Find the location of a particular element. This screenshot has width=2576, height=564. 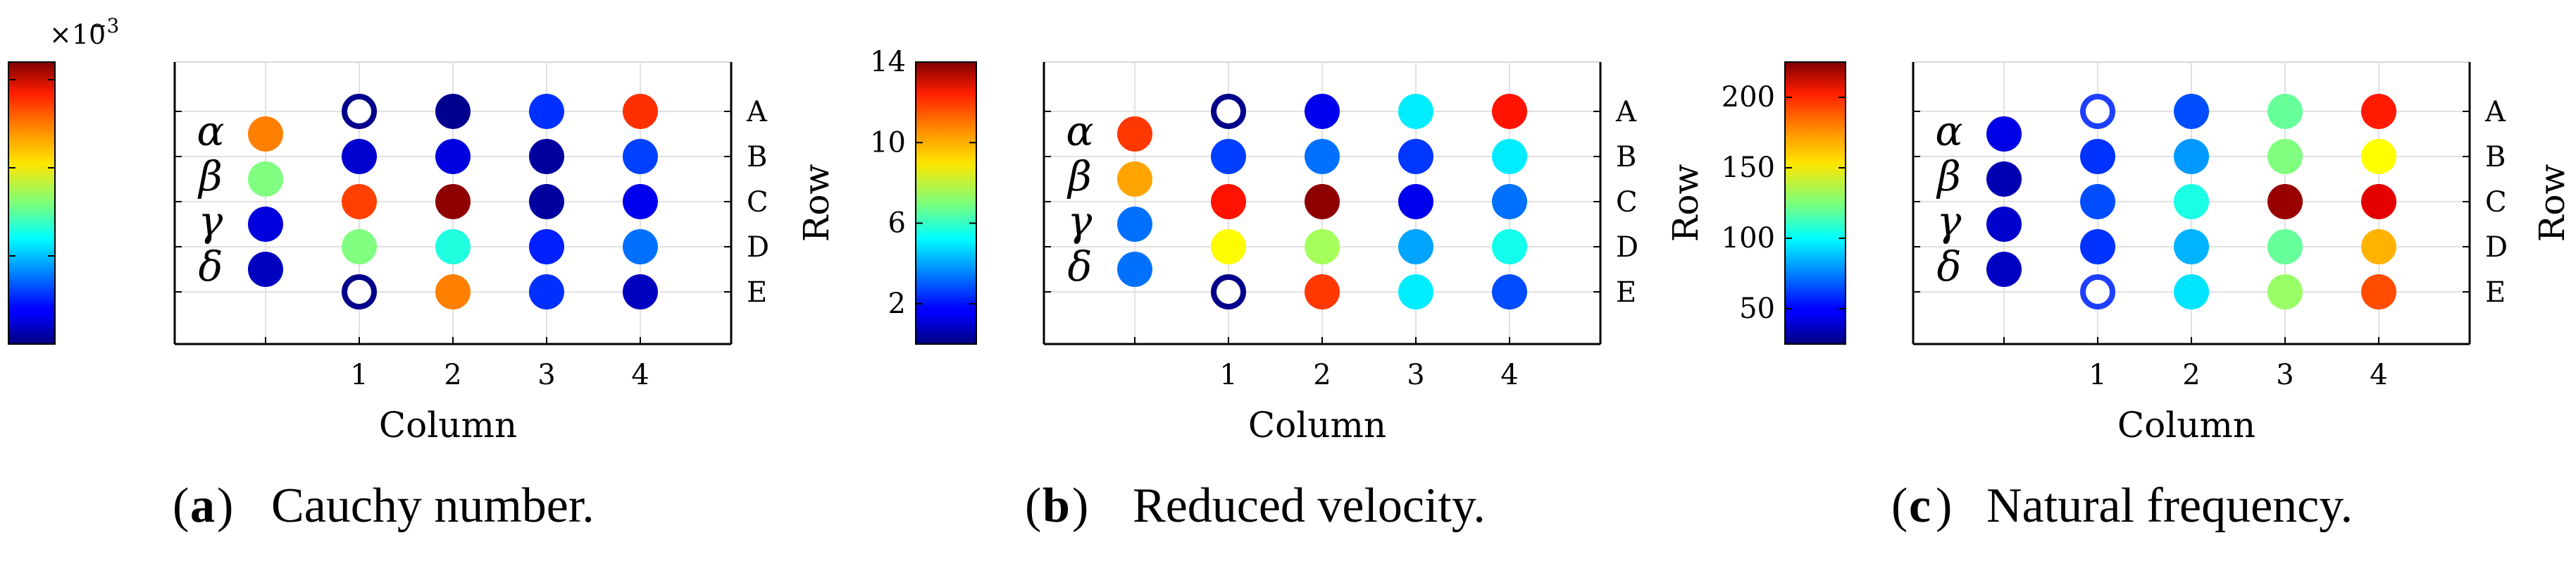

x-tick-label: 1 is located at coordinates (2097, 375).